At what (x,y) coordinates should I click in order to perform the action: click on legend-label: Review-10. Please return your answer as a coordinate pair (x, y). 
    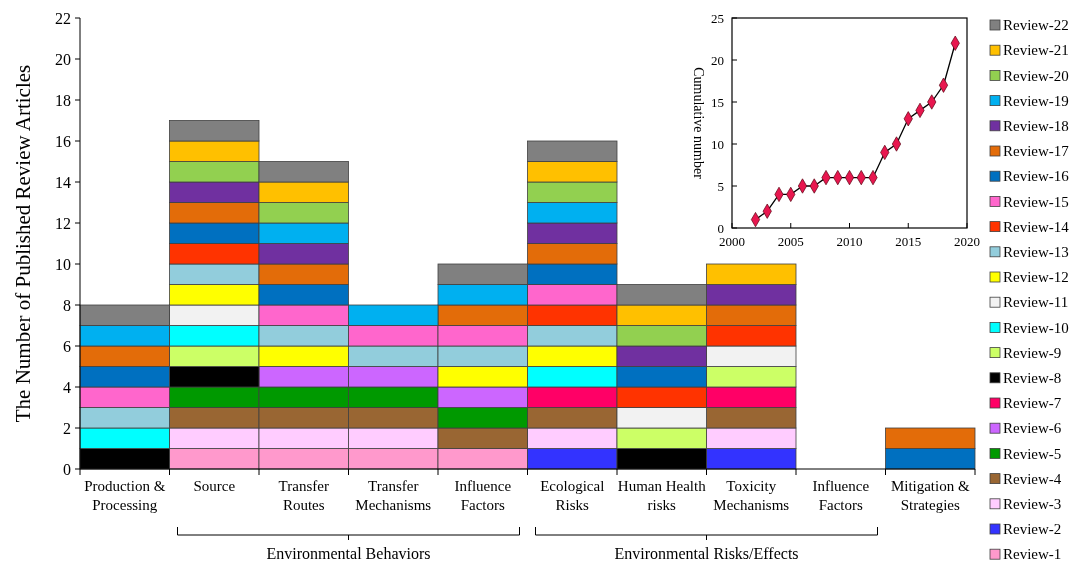
    Looking at the image, I should click on (1036, 327).